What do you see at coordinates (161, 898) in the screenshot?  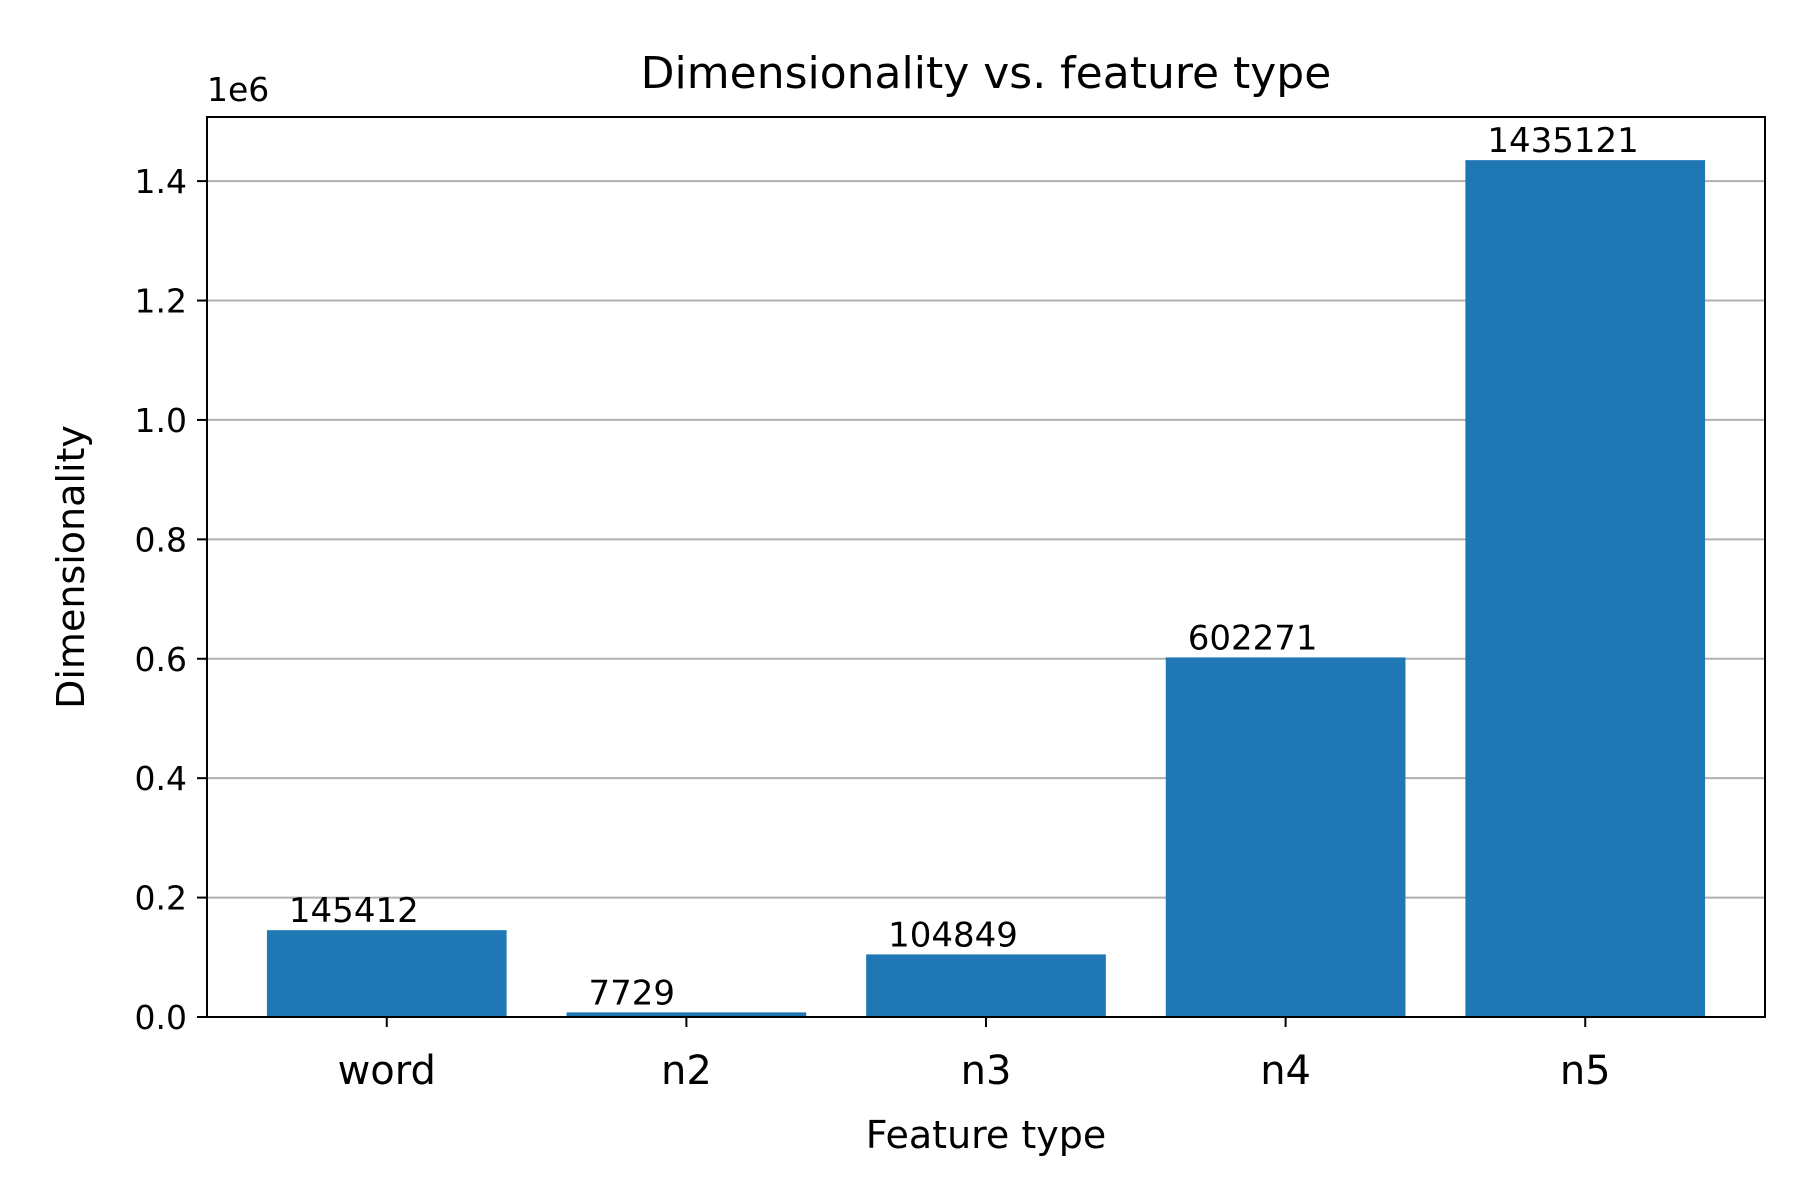 I see `y-tick-label: 0.2` at bounding box center [161, 898].